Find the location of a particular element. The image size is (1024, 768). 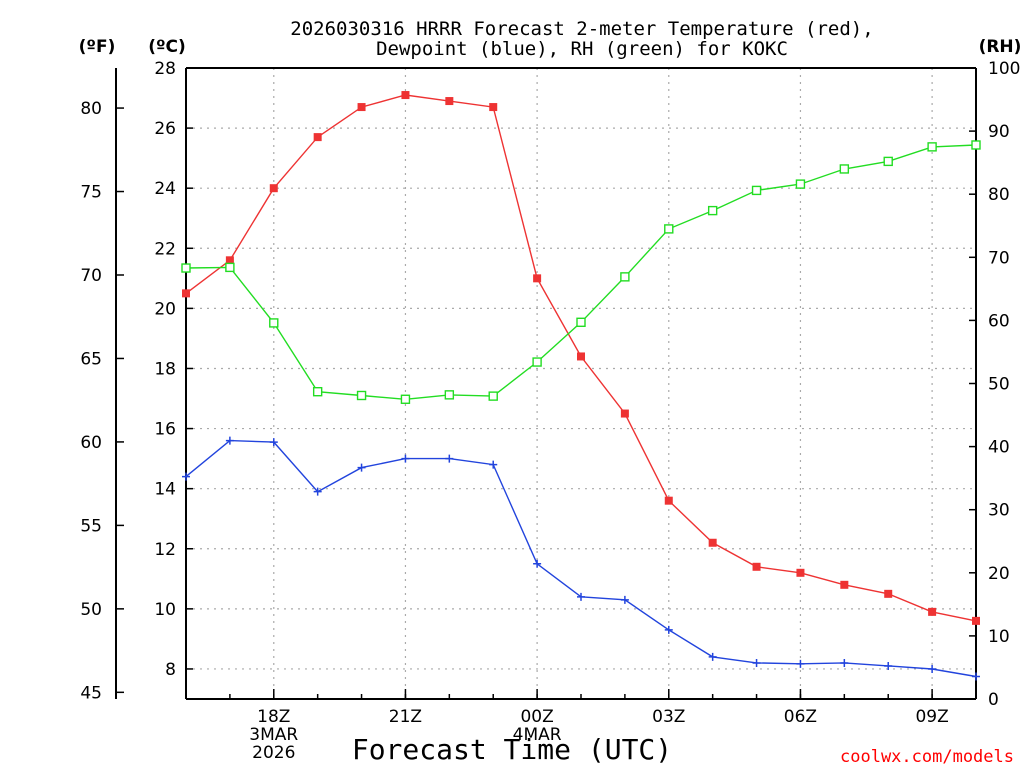

x-tick-label-line: 03Z is located at coordinates (668, 717).